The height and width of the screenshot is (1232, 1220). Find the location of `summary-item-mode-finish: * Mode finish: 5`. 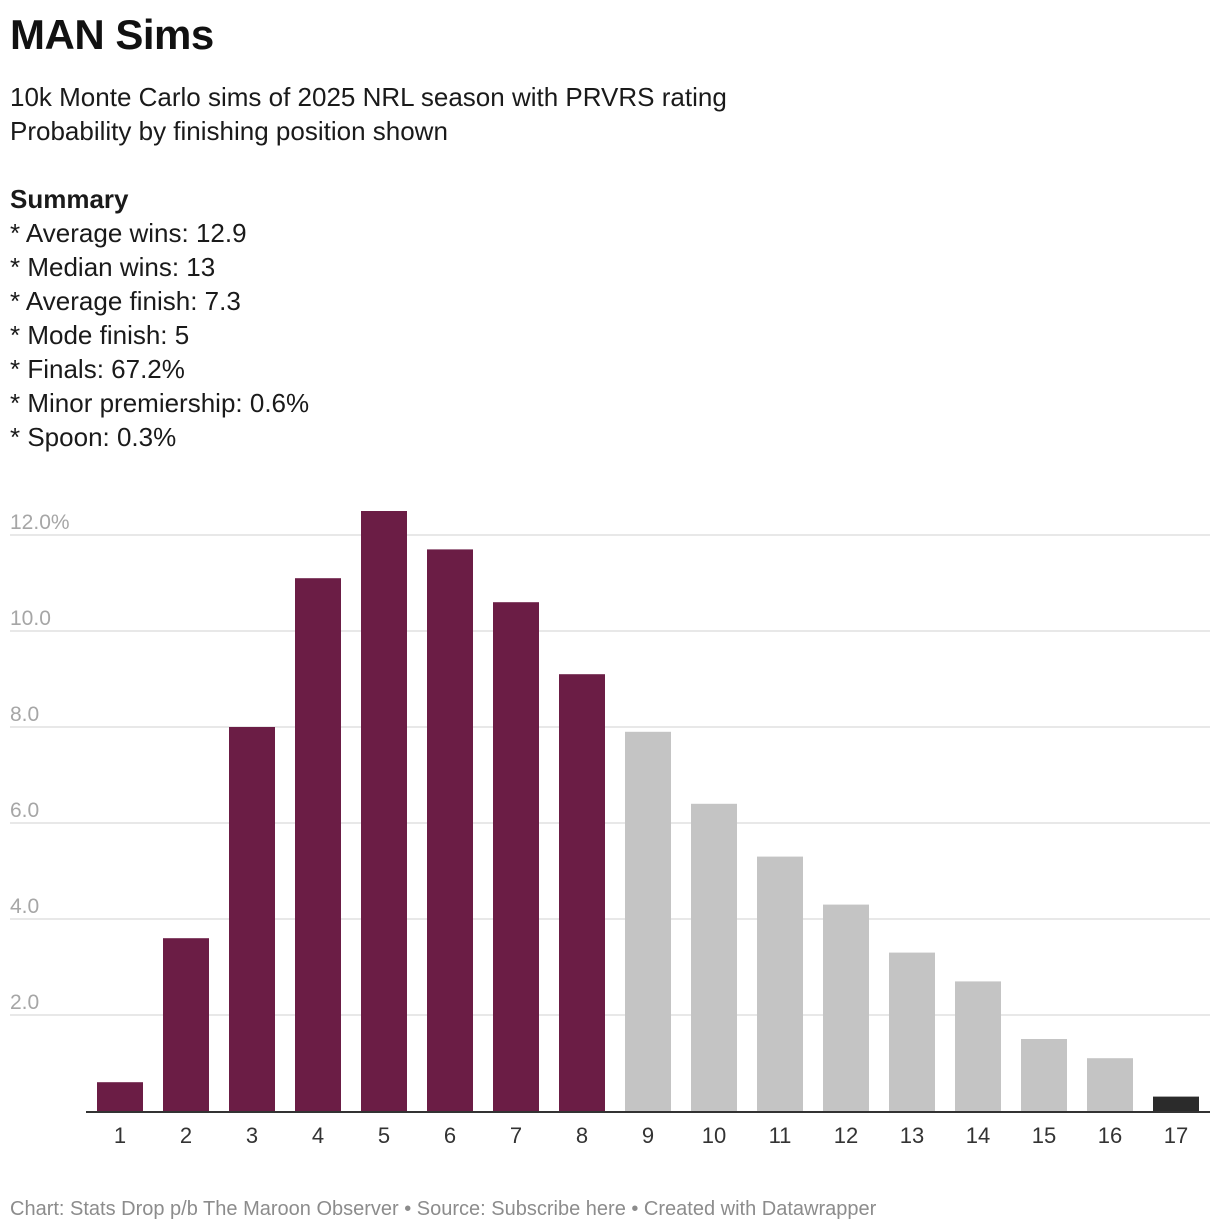

summary-item-mode-finish: * Mode finish: 5 is located at coordinates (100, 335).